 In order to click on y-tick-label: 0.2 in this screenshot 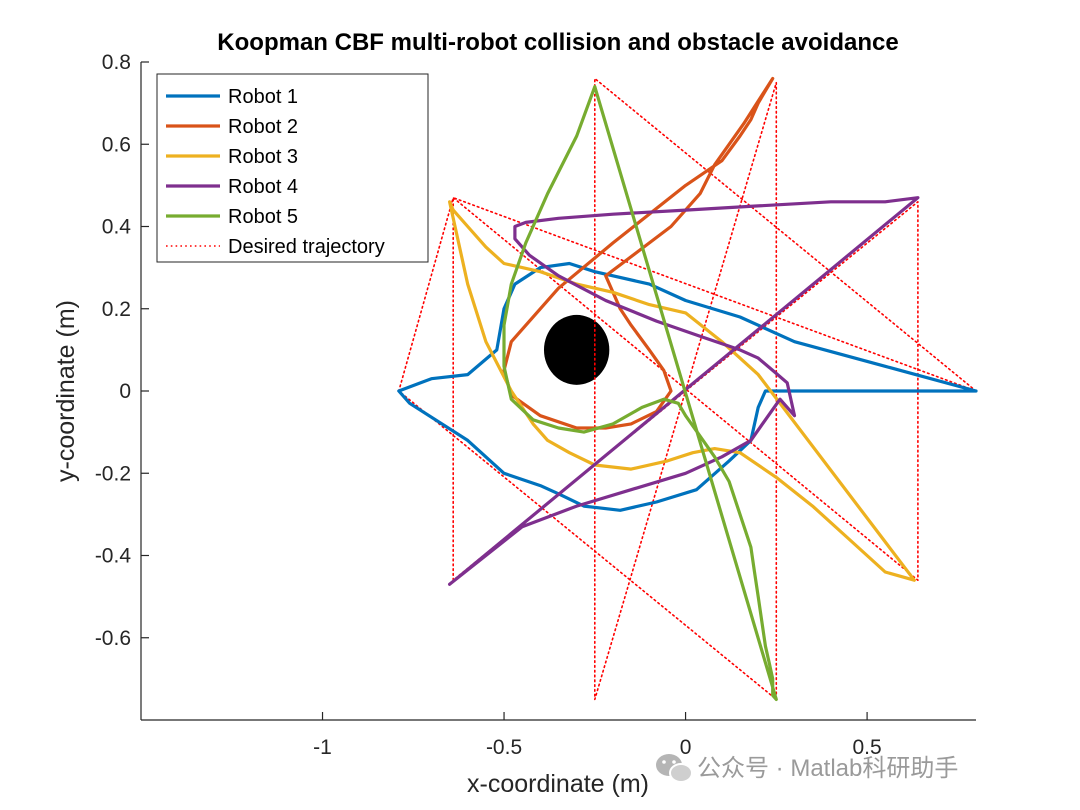, I will do `click(116, 309)`.